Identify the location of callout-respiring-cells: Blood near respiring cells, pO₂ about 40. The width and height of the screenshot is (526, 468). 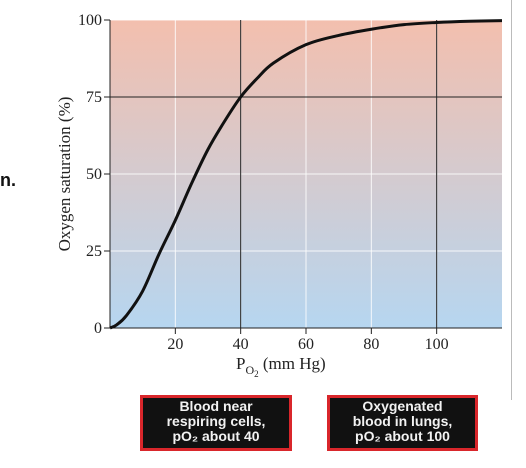
(216, 423).